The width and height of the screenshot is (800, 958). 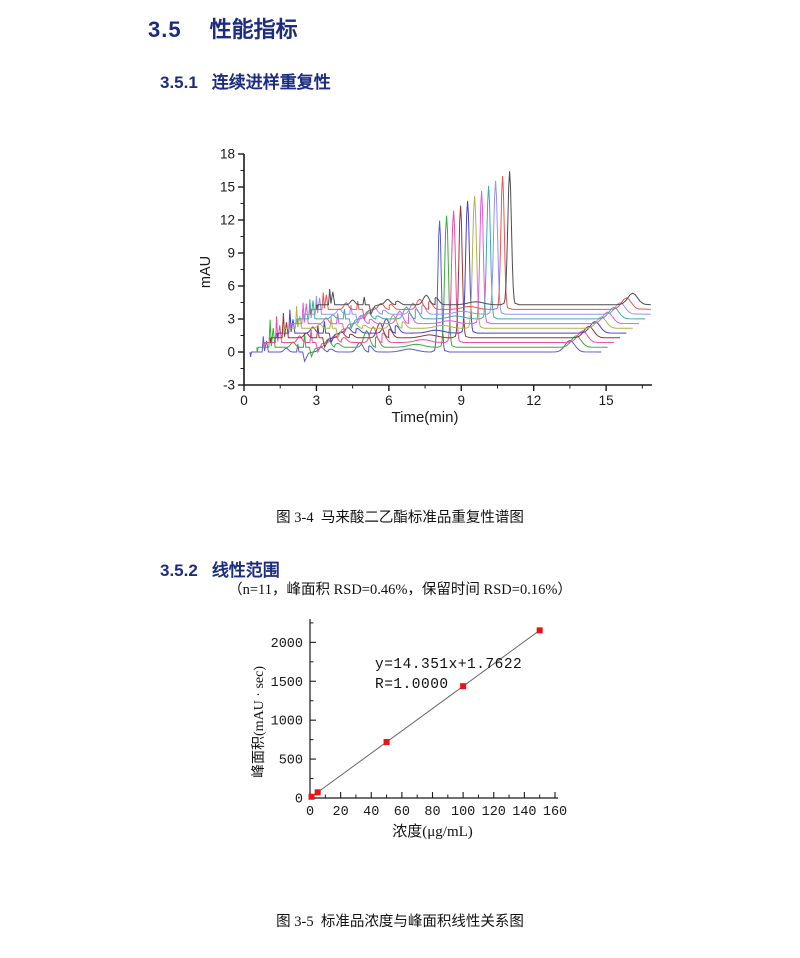 What do you see at coordinates (291, 761) in the screenshot?
I see `y-tick-label: 500` at bounding box center [291, 761].